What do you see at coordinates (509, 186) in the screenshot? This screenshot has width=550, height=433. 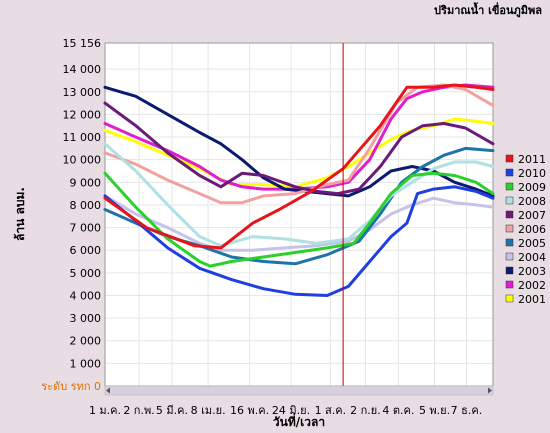 I see `legend-swatch-2009` at bounding box center [509, 186].